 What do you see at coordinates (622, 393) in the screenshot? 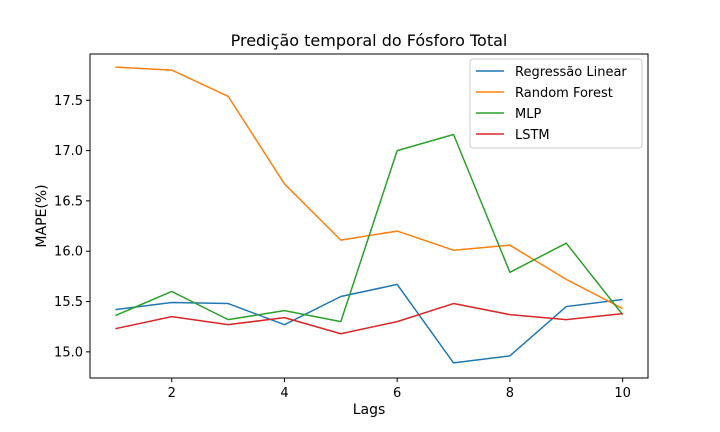
I see `x-tick-label: 10` at bounding box center [622, 393].